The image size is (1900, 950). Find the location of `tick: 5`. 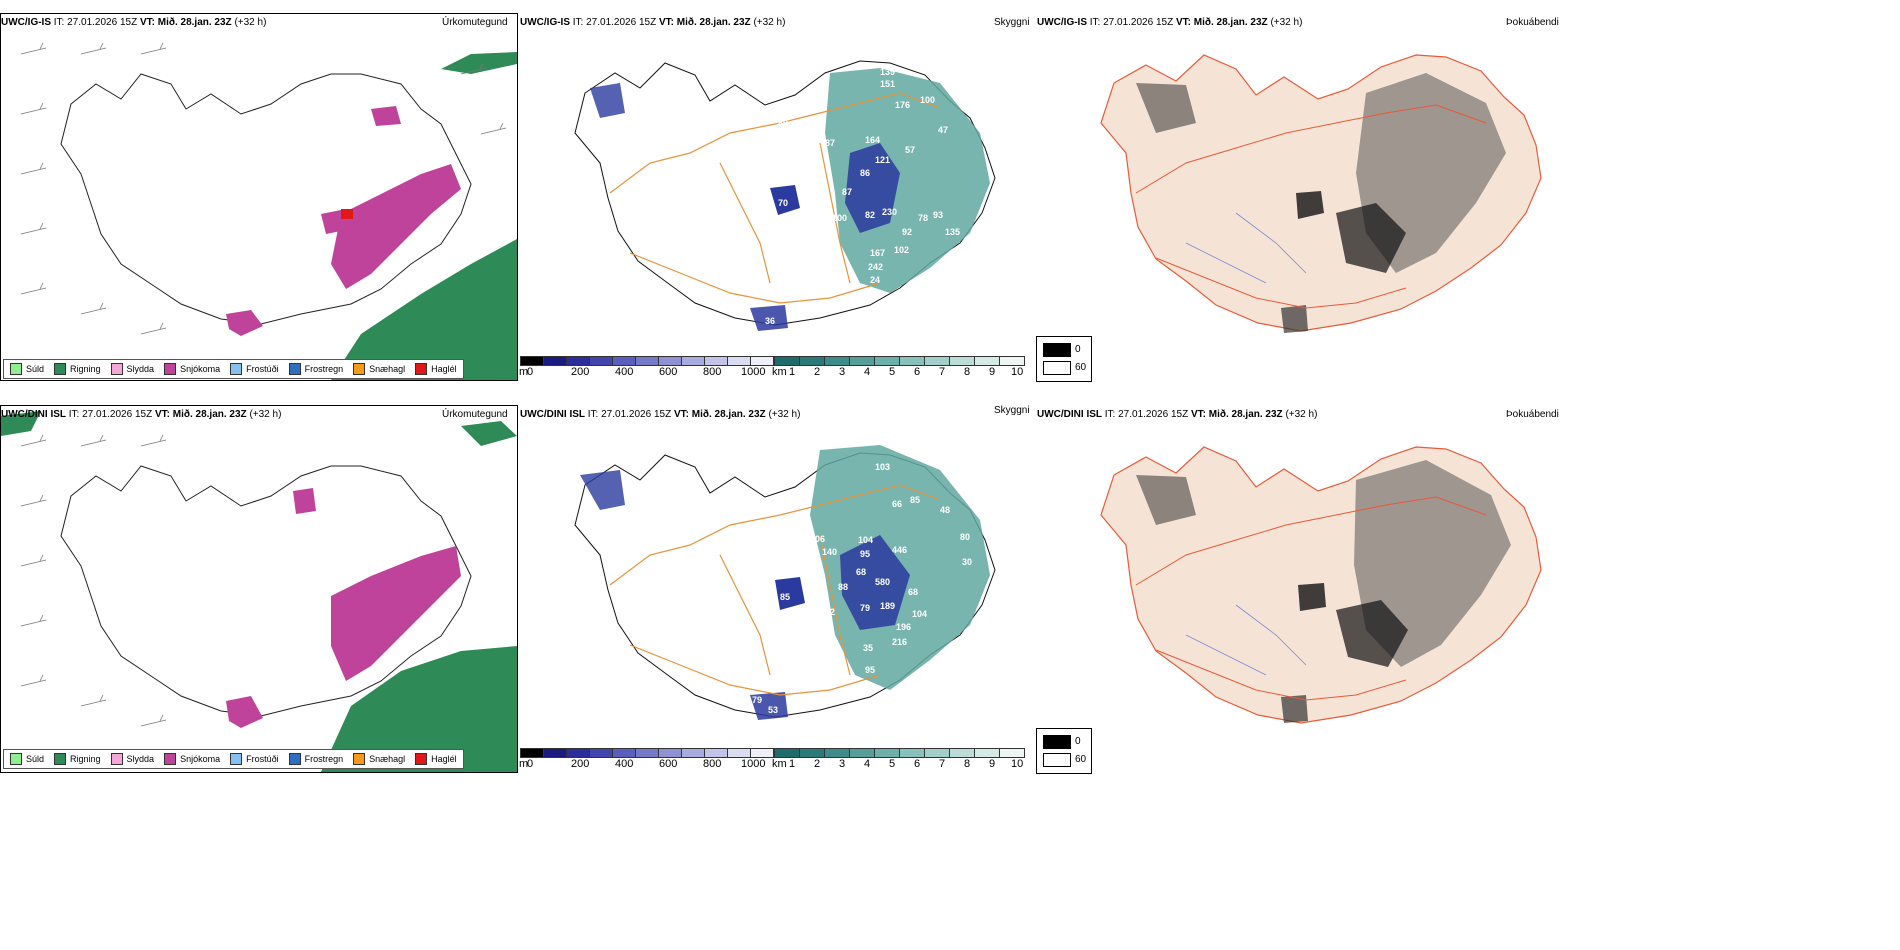

tick: 5 is located at coordinates (892, 764).